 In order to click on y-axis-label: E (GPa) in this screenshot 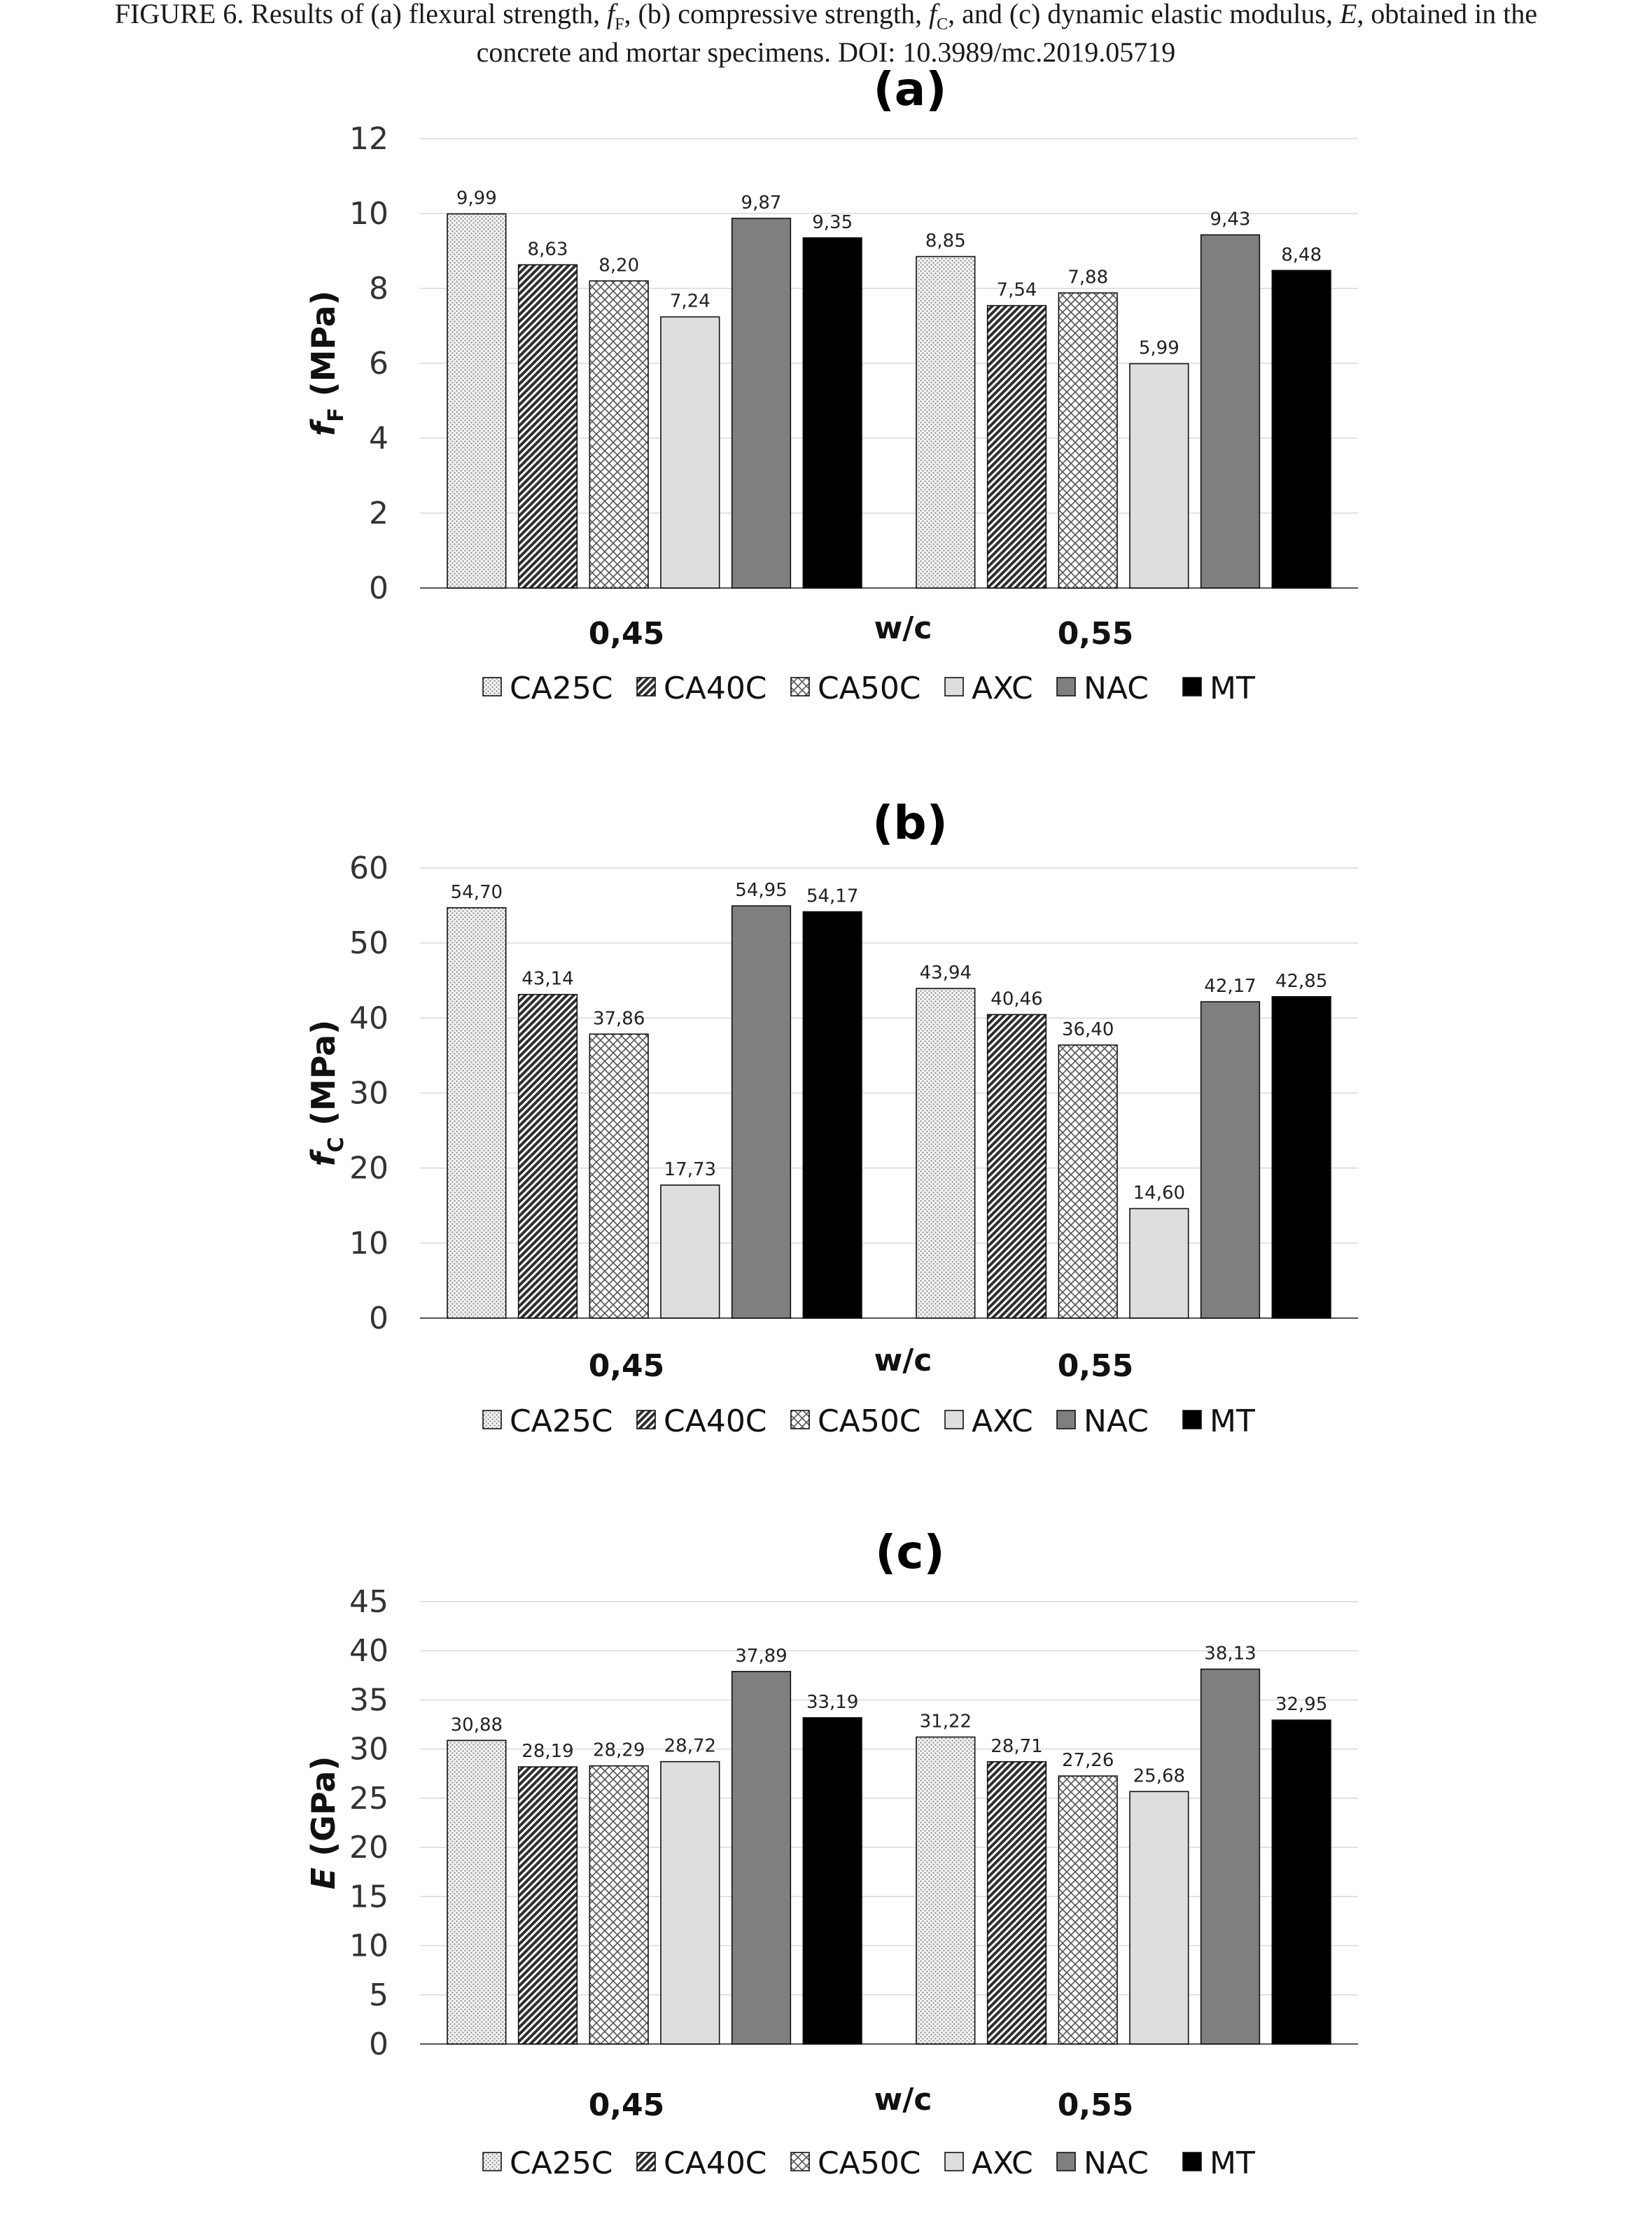, I will do `click(323, 1823)`.